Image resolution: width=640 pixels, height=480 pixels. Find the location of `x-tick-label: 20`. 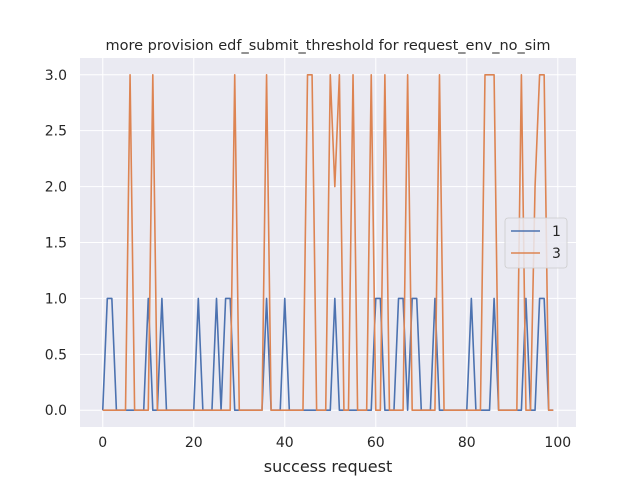

x-tick-label: 20 is located at coordinates (194, 443).